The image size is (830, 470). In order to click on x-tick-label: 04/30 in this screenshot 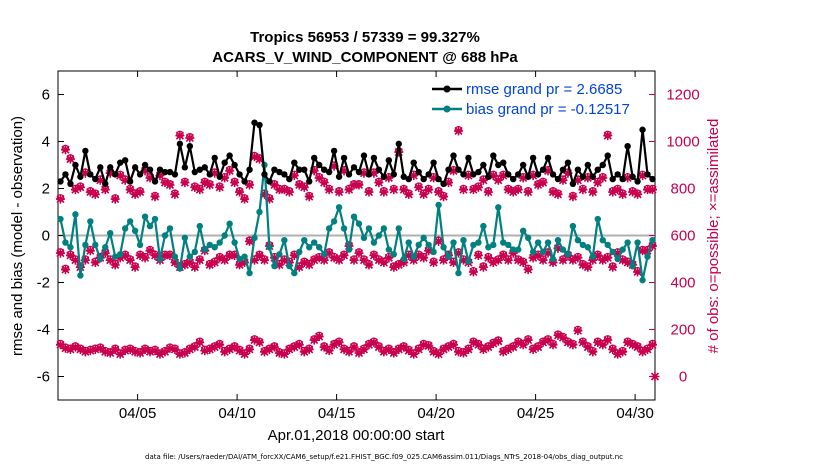, I will do `click(635, 413)`.